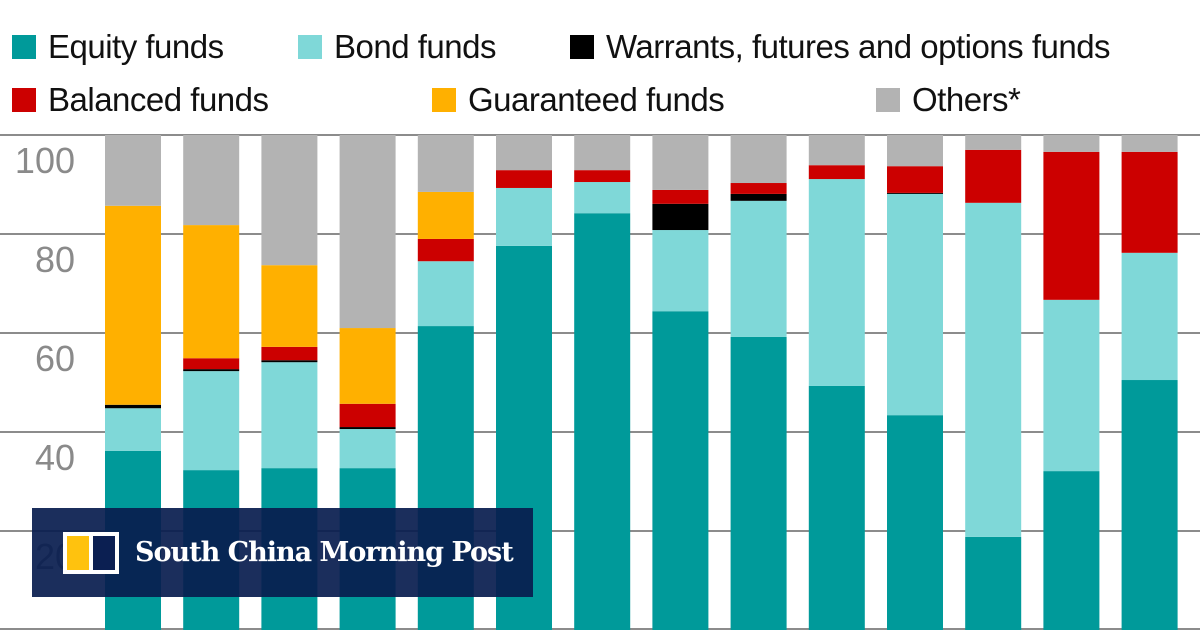 This screenshot has height=630, width=1200. I want to click on y-tick-label: 80, so click(55, 259).